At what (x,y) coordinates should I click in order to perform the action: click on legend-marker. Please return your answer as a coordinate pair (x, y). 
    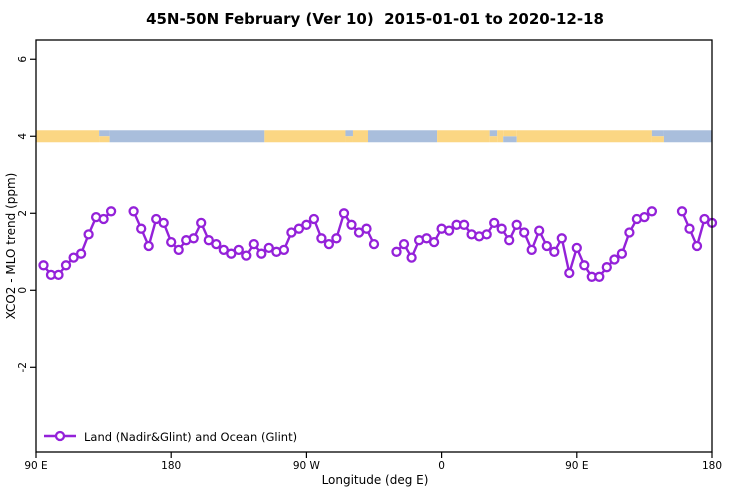
    Looking at the image, I should click on (60, 436).